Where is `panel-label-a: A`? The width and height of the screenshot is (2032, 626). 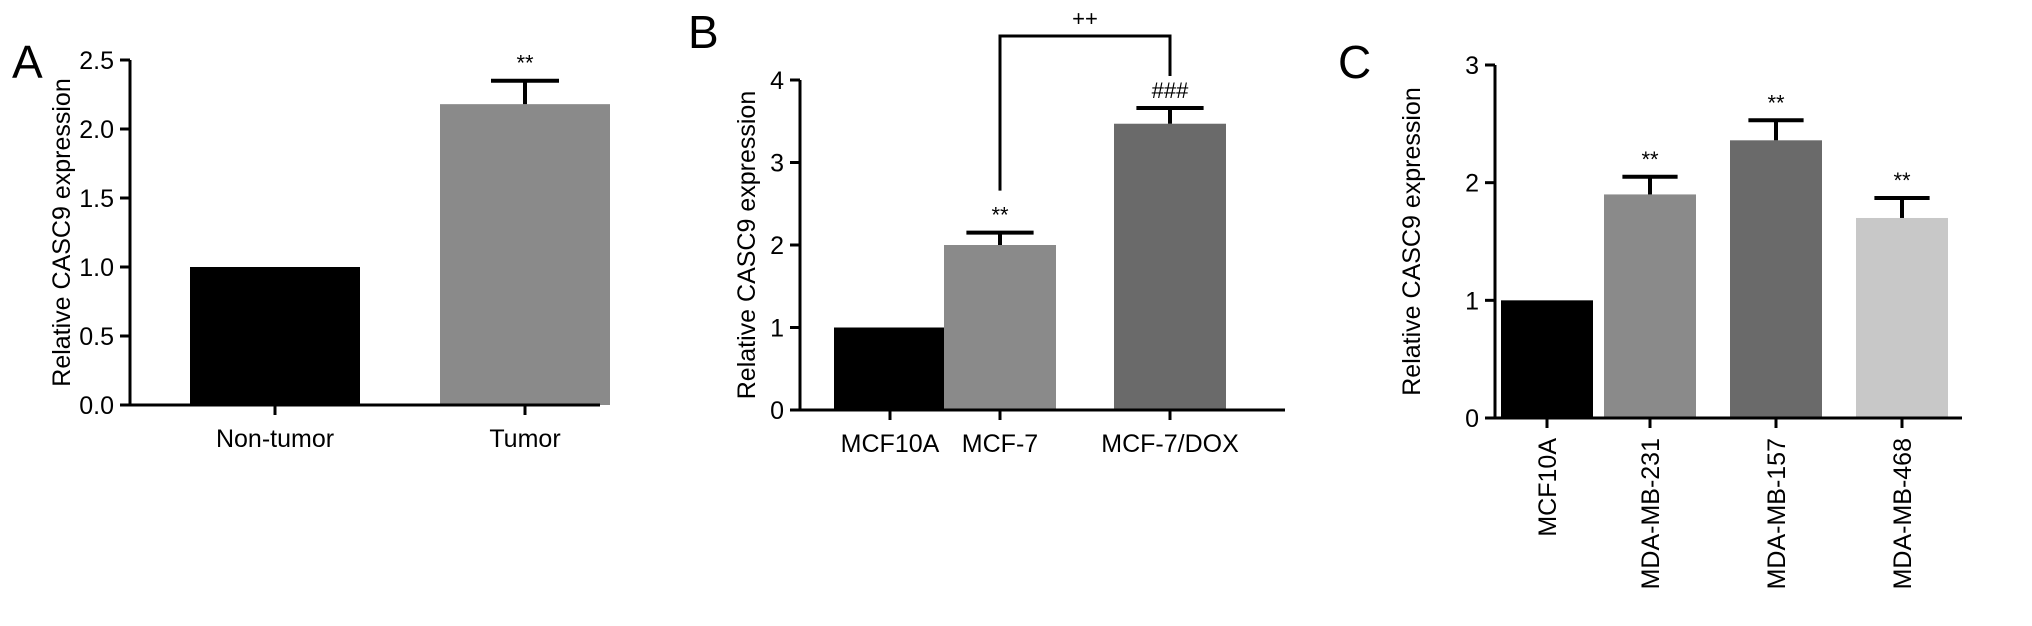
panel-label-a: A is located at coordinates (27, 62).